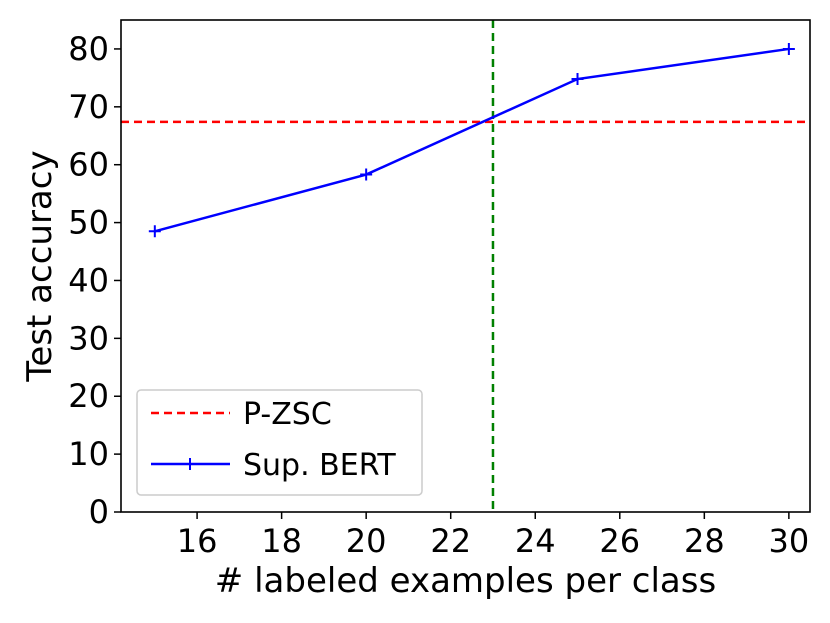  What do you see at coordinates (88, 338) in the screenshot?
I see `y-tick-label: 30` at bounding box center [88, 338].